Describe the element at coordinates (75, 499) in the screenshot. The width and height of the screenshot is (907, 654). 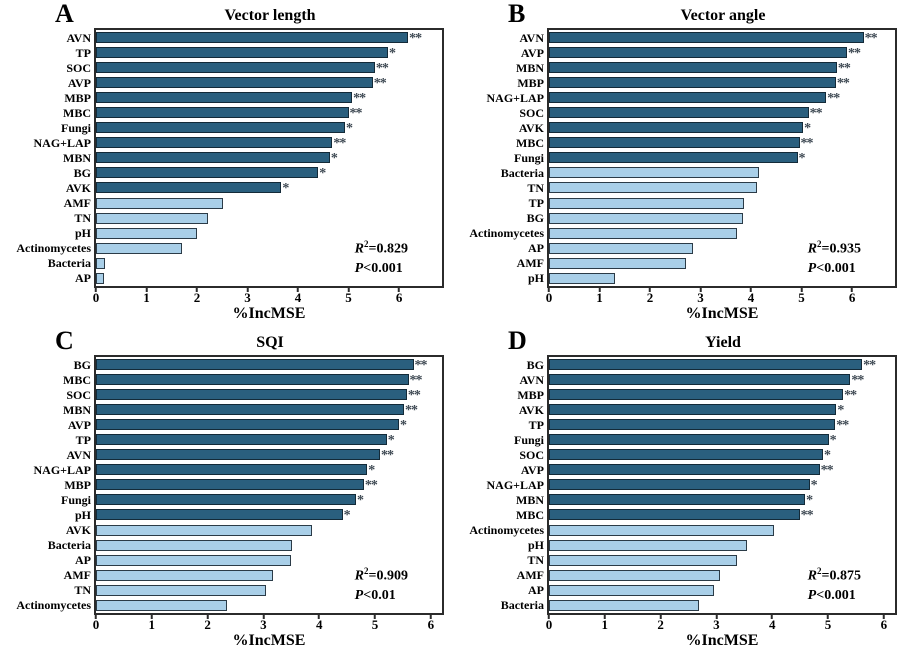
I see `category-label: Fungi` at that location.